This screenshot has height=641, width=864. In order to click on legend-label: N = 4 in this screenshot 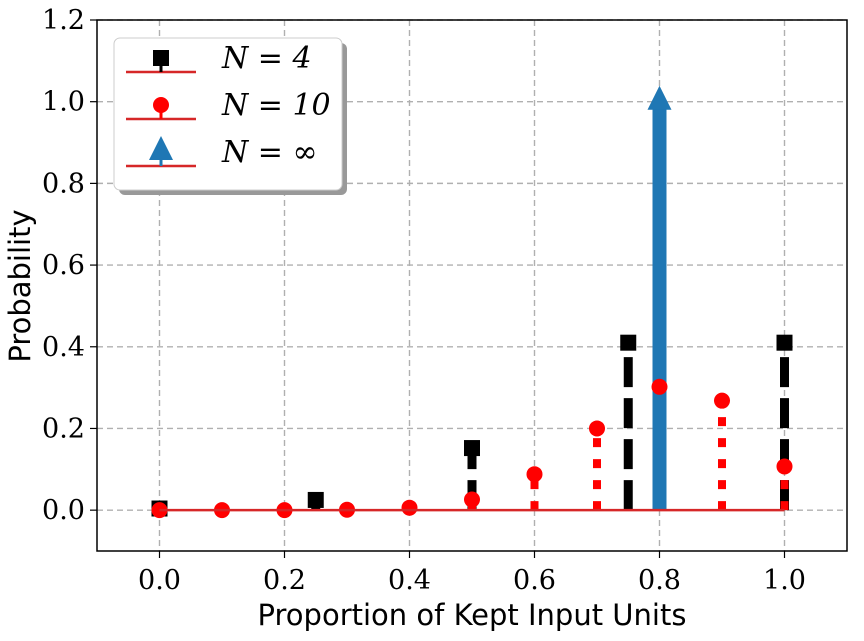, I will do `click(266, 58)`.